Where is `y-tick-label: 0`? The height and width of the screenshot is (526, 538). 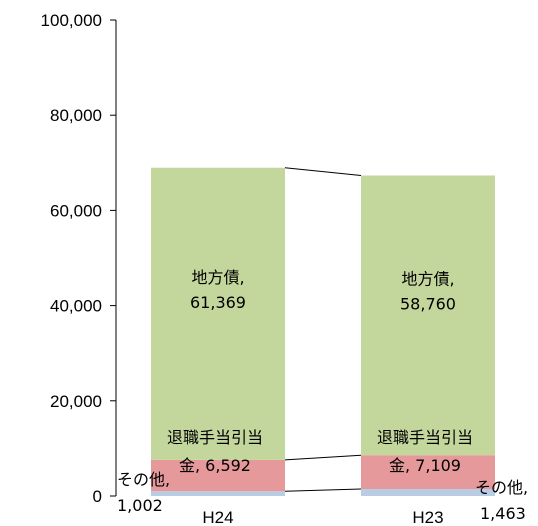 y-tick-label: 0 is located at coordinates (97, 496).